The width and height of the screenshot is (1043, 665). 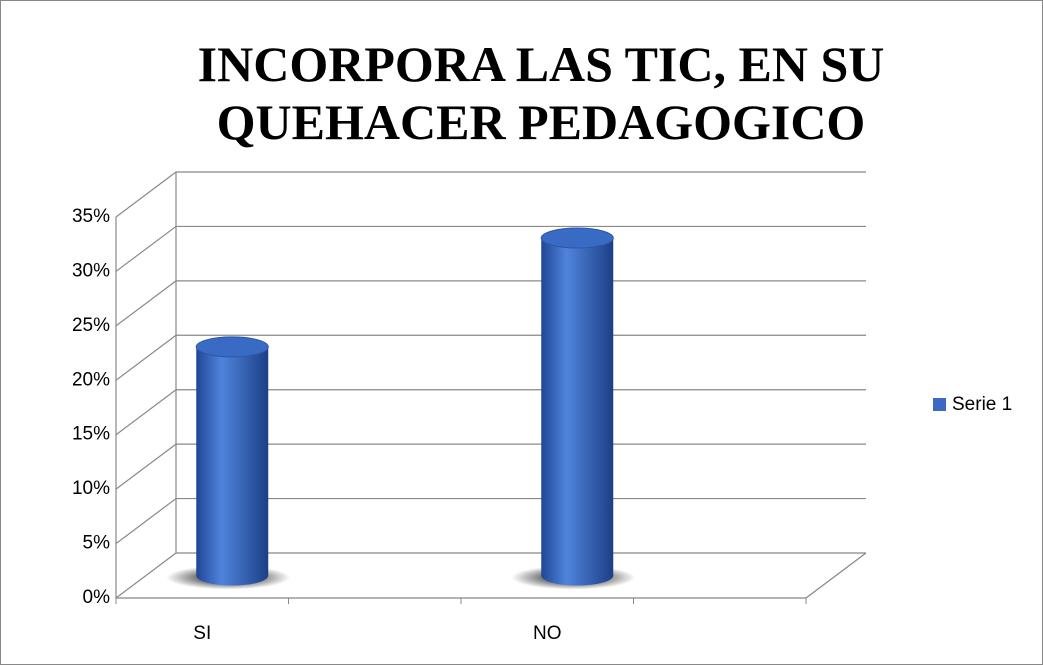 I want to click on y-tick-label: 0%, so click(x=97, y=597).